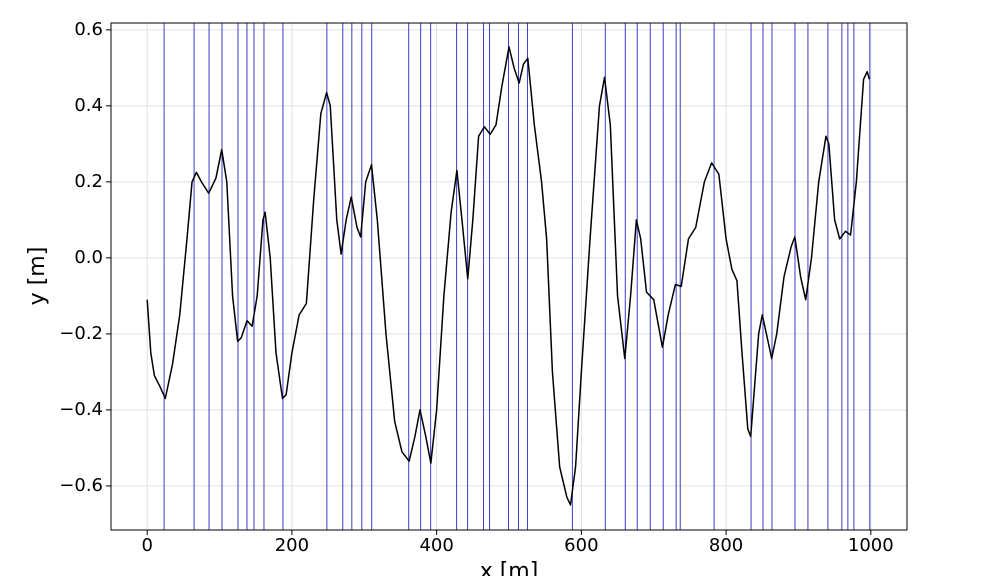 This screenshot has width=1008, height=576. I want to click on x-tick-label: 200, so click(292, 545).